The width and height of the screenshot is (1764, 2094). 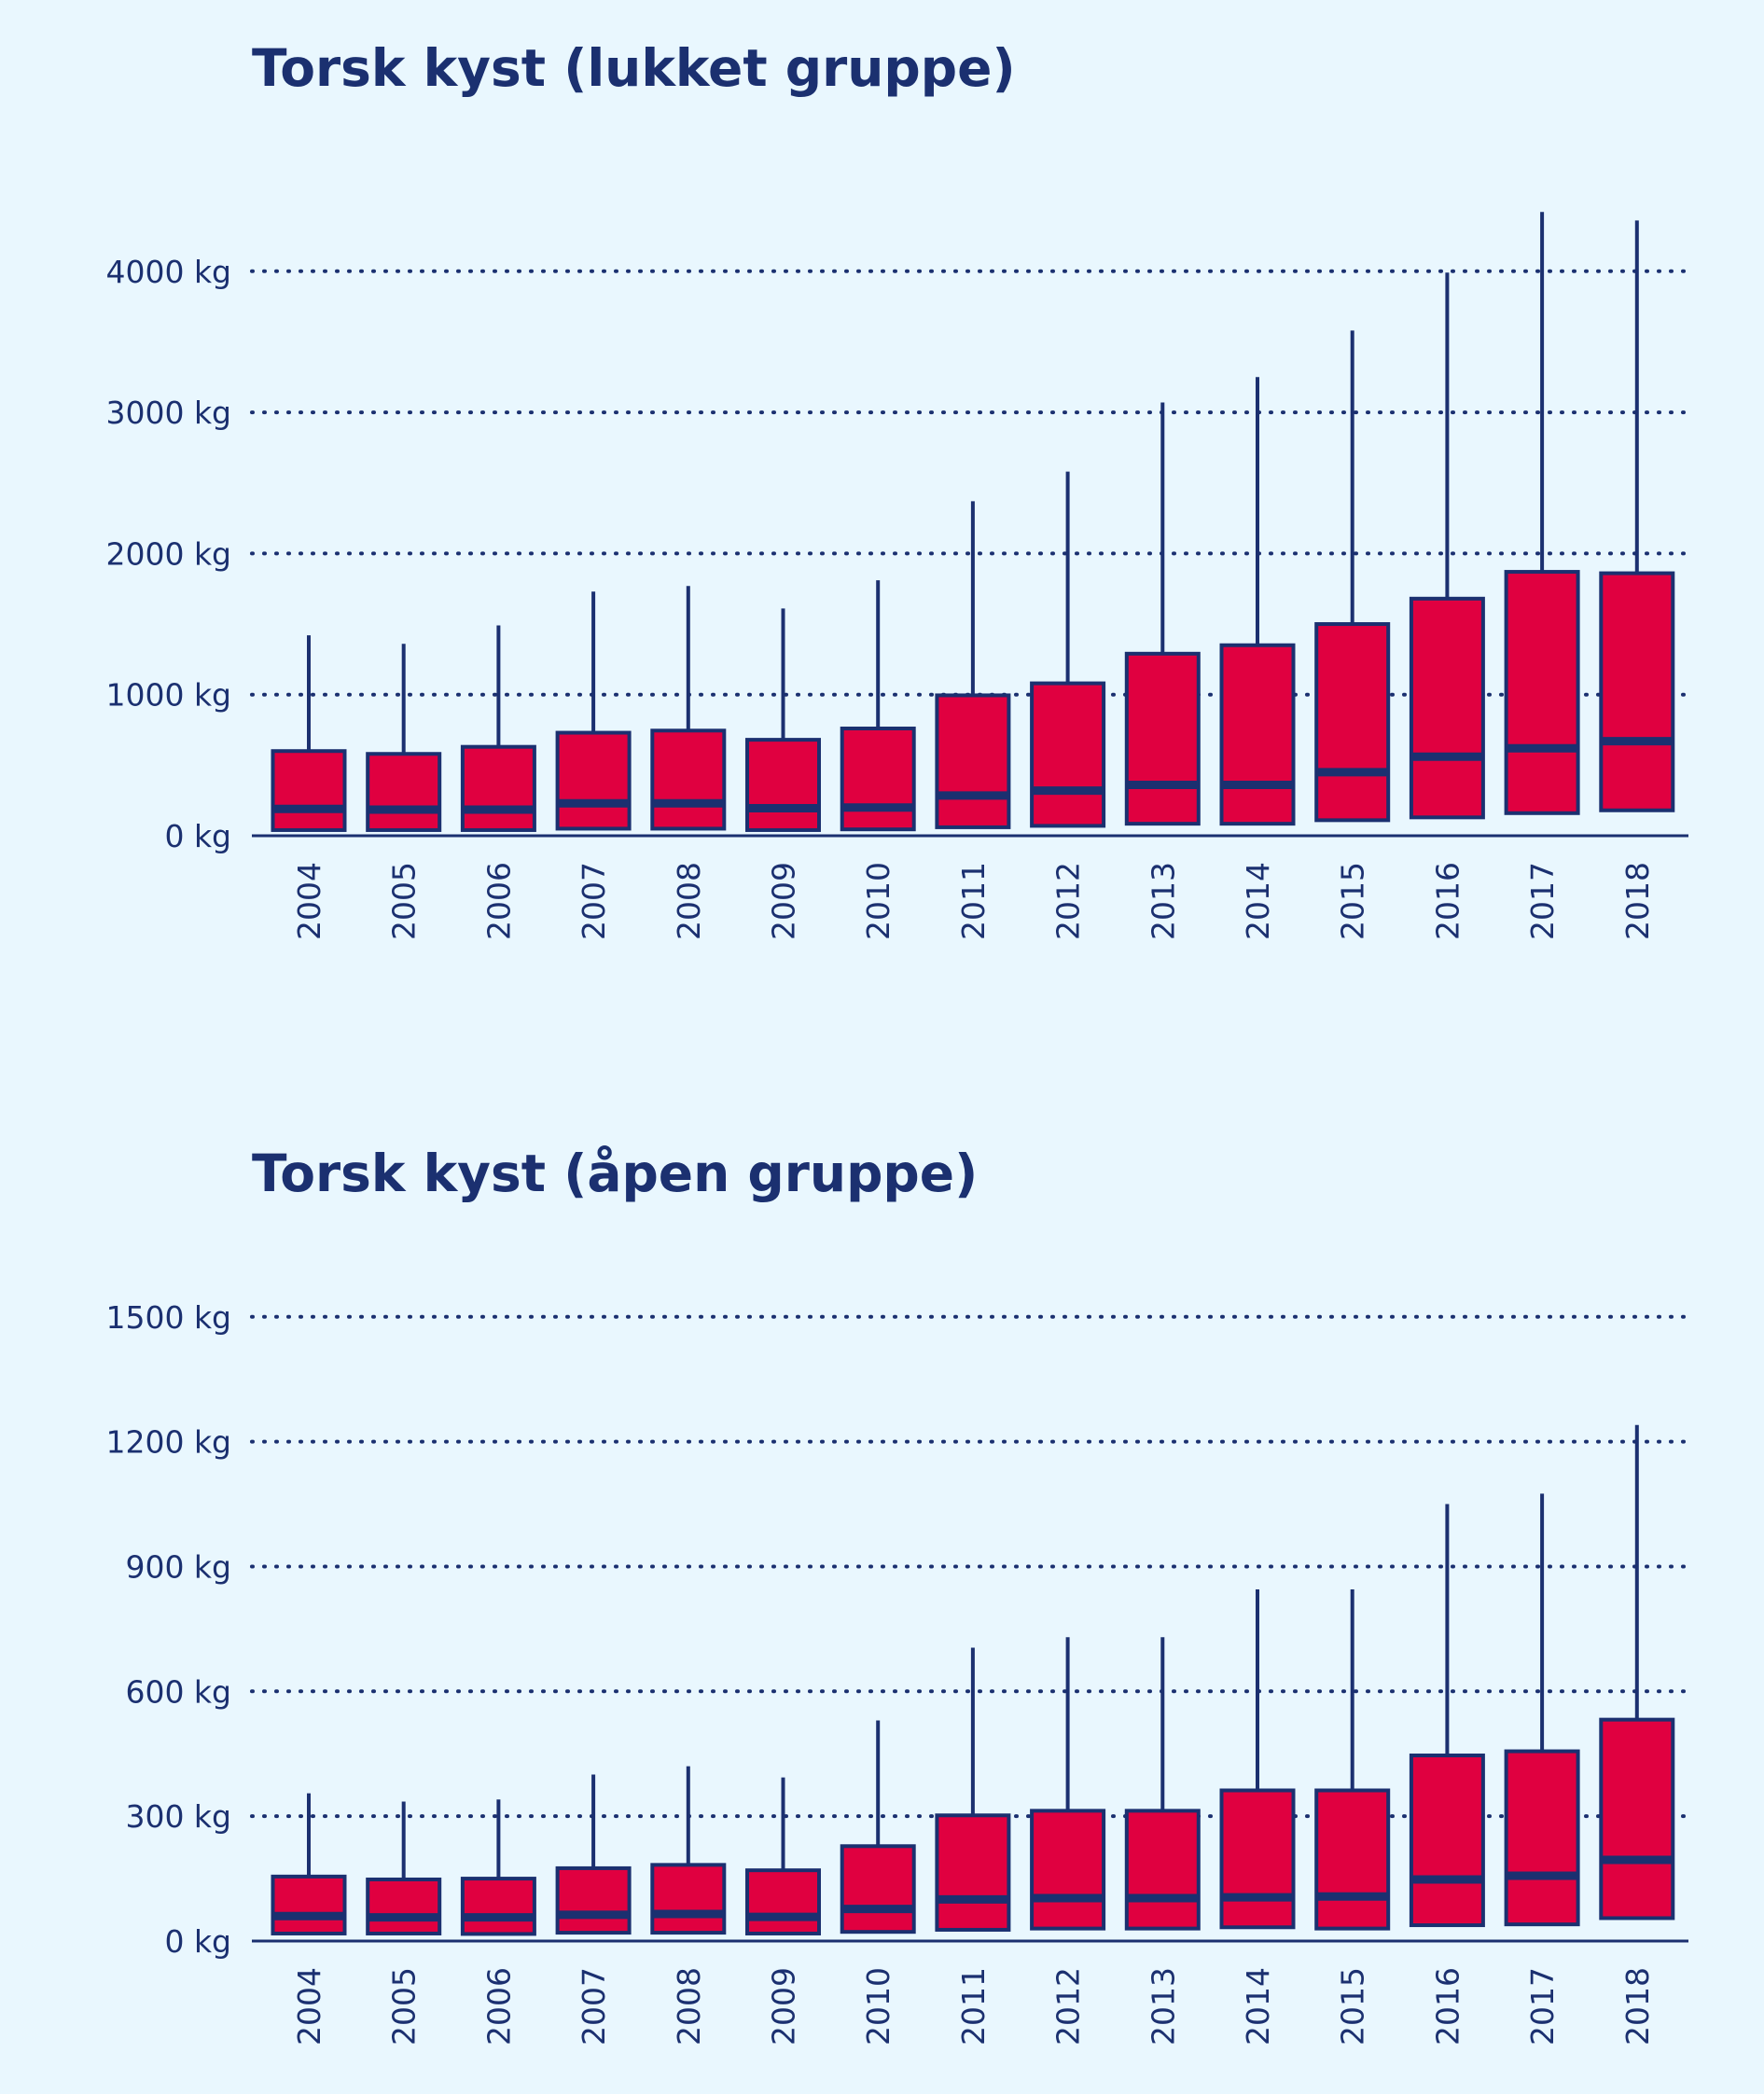 What do you see at coordinates (634, 68) in the screenshot?
I see `chart-title: Torsk kyst (lukket gruppe)` at bounding box center [634, 68].